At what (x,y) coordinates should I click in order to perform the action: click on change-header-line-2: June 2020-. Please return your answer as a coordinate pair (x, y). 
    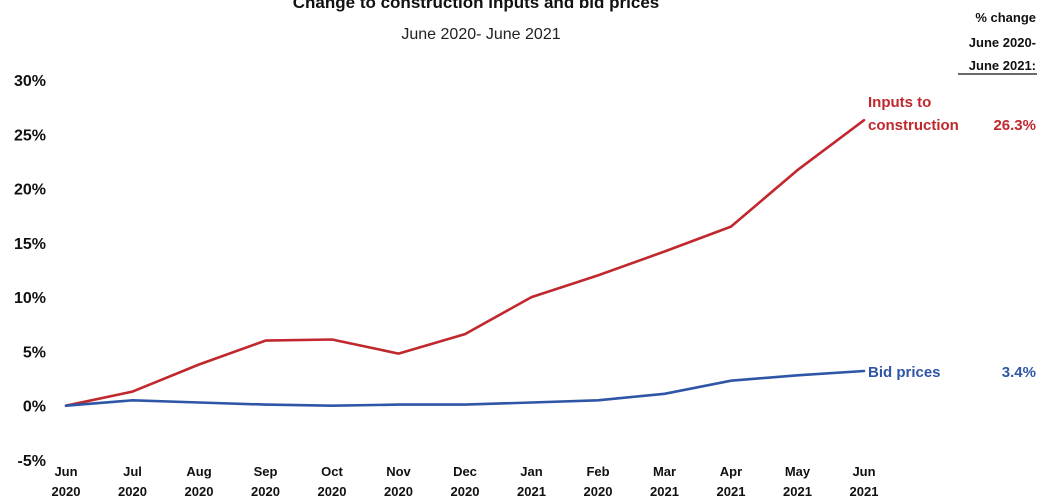
    Looking at the image, I should click on (1002, 42).